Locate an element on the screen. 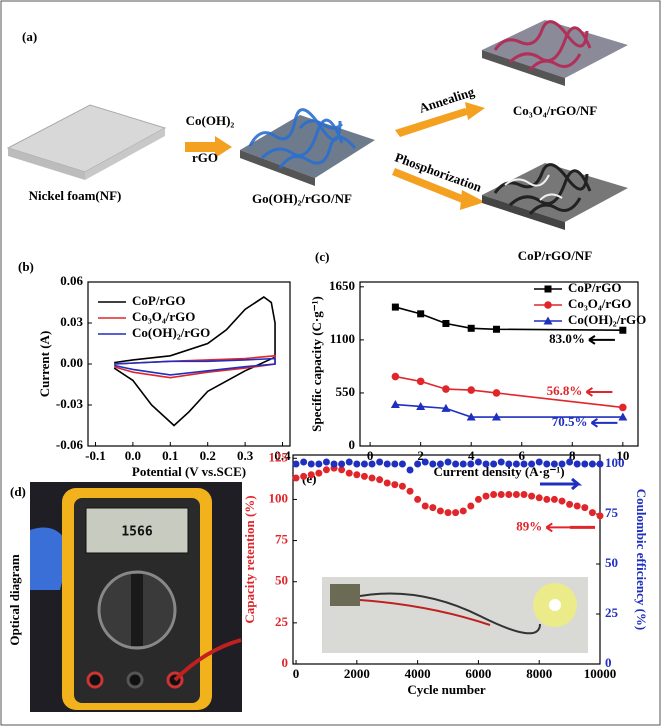 The width and height of the screenshot is (661, 726). product-label: CoP/rGO/NF is located at coordinates (555, 255).